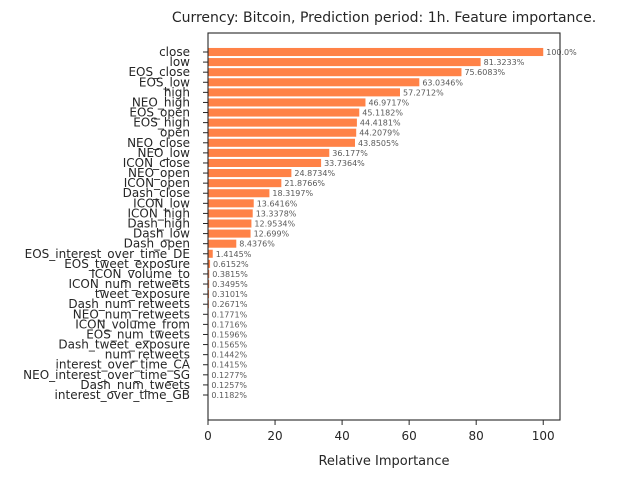 The width and height of the screenshot is (618, 477). I want to click on bar-EOS_tweet_exposure, so click(209, 263).